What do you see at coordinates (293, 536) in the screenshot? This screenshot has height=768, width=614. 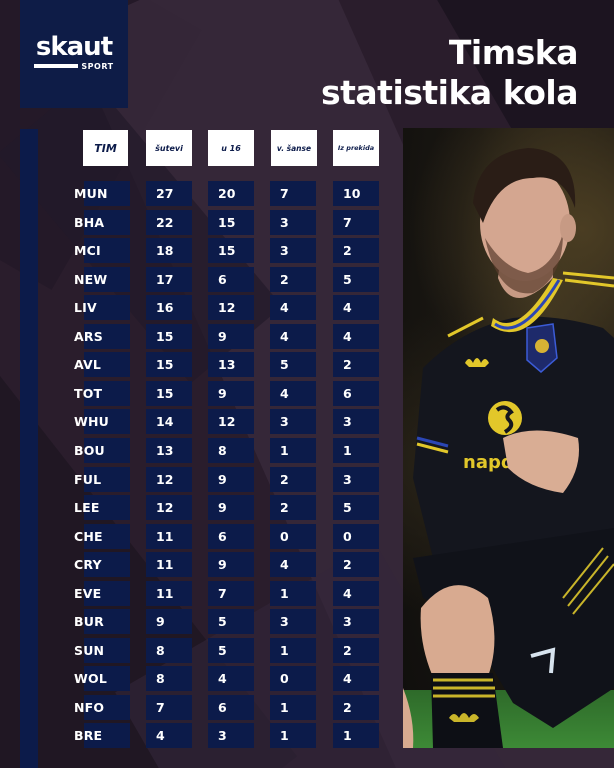 I see `big-chances-cell: 0` at bounding box center [293, 536].